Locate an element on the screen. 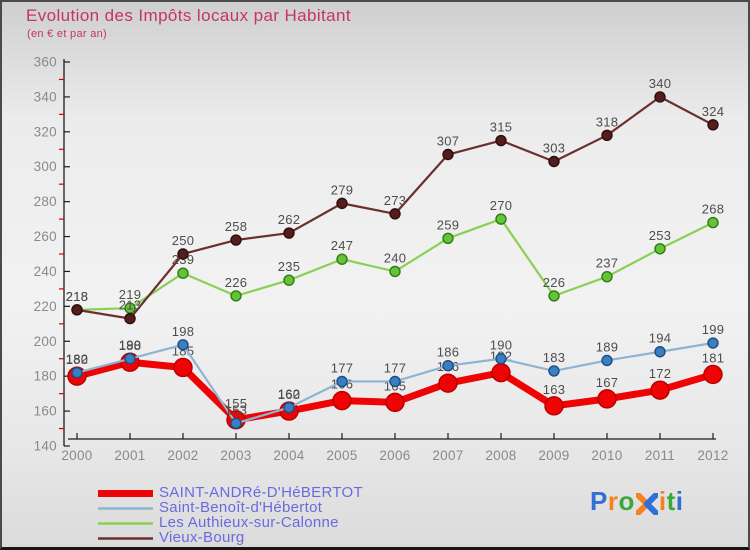  logo-letter: P is located at coordinates (599, 501).